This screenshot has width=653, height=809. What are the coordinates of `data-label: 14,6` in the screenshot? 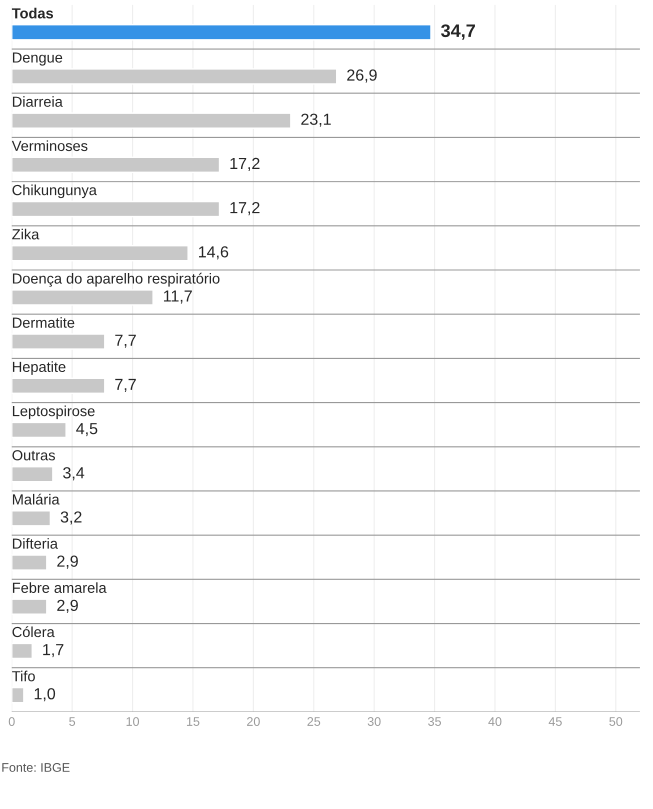 It's located at (213, 253).